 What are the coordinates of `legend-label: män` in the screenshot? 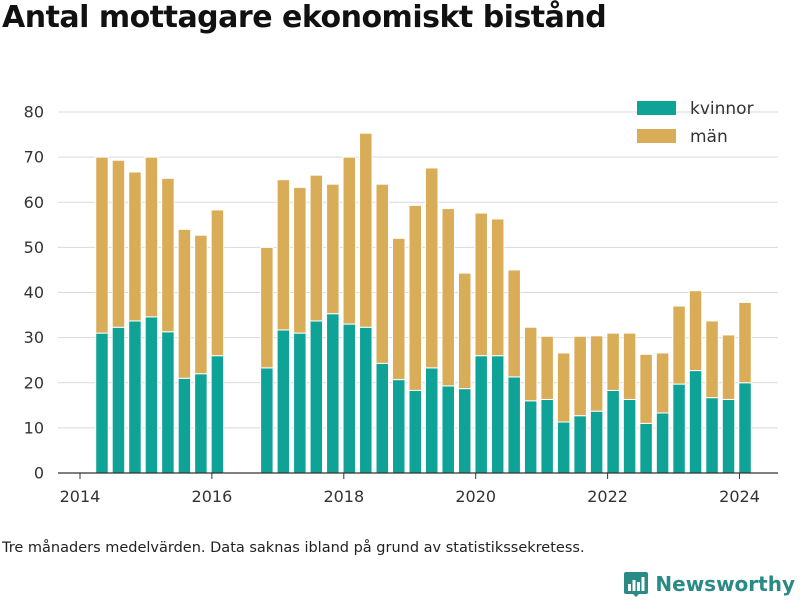 It's located at (709, 137).